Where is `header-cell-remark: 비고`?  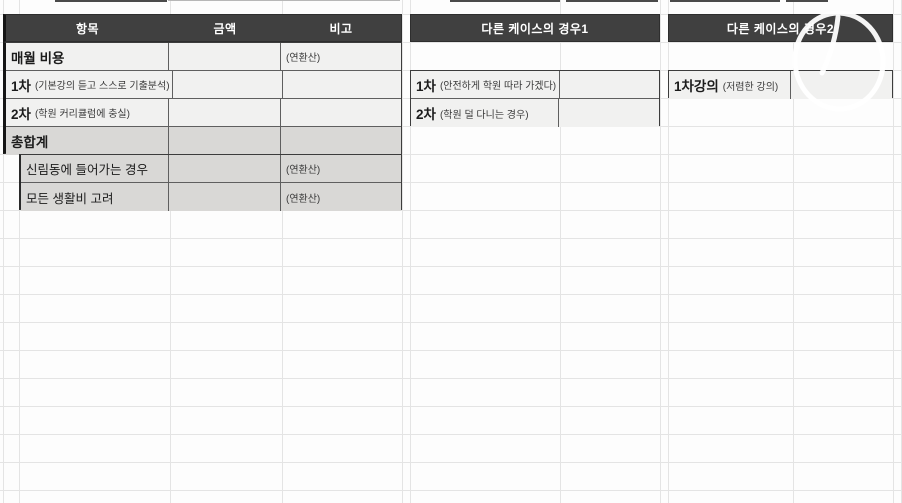
header-cell-remark: 비고 is located at coordinates (341, 28).